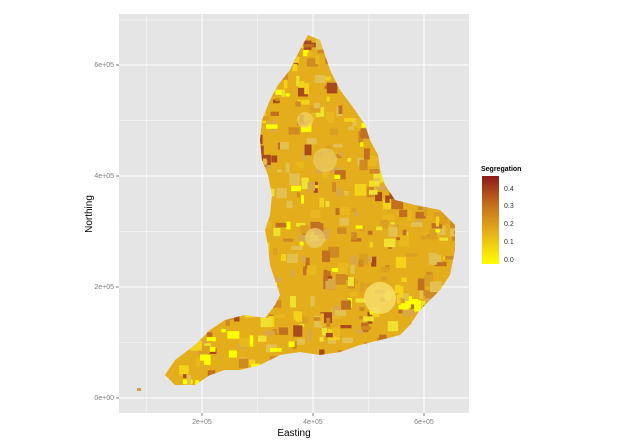 The width and height of the screenshot is (624, 445). Describe the element at coordinates (509, 242) in the screenshot. I see `legend-label: 0.1` at that location.